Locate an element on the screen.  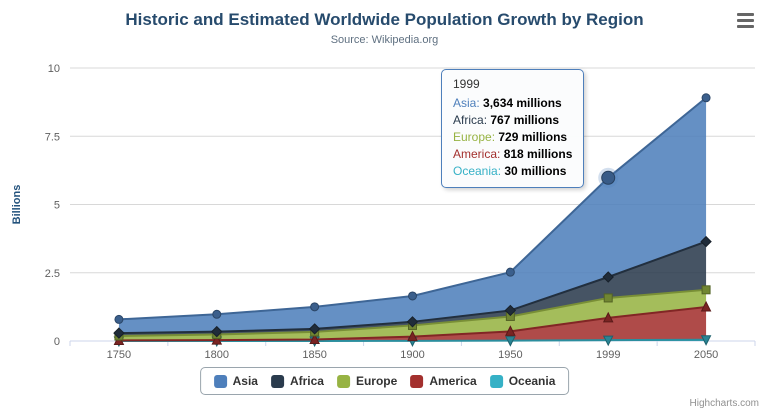
tooltip-row: Asia3,634 millions is located at coordinates (512, 103).